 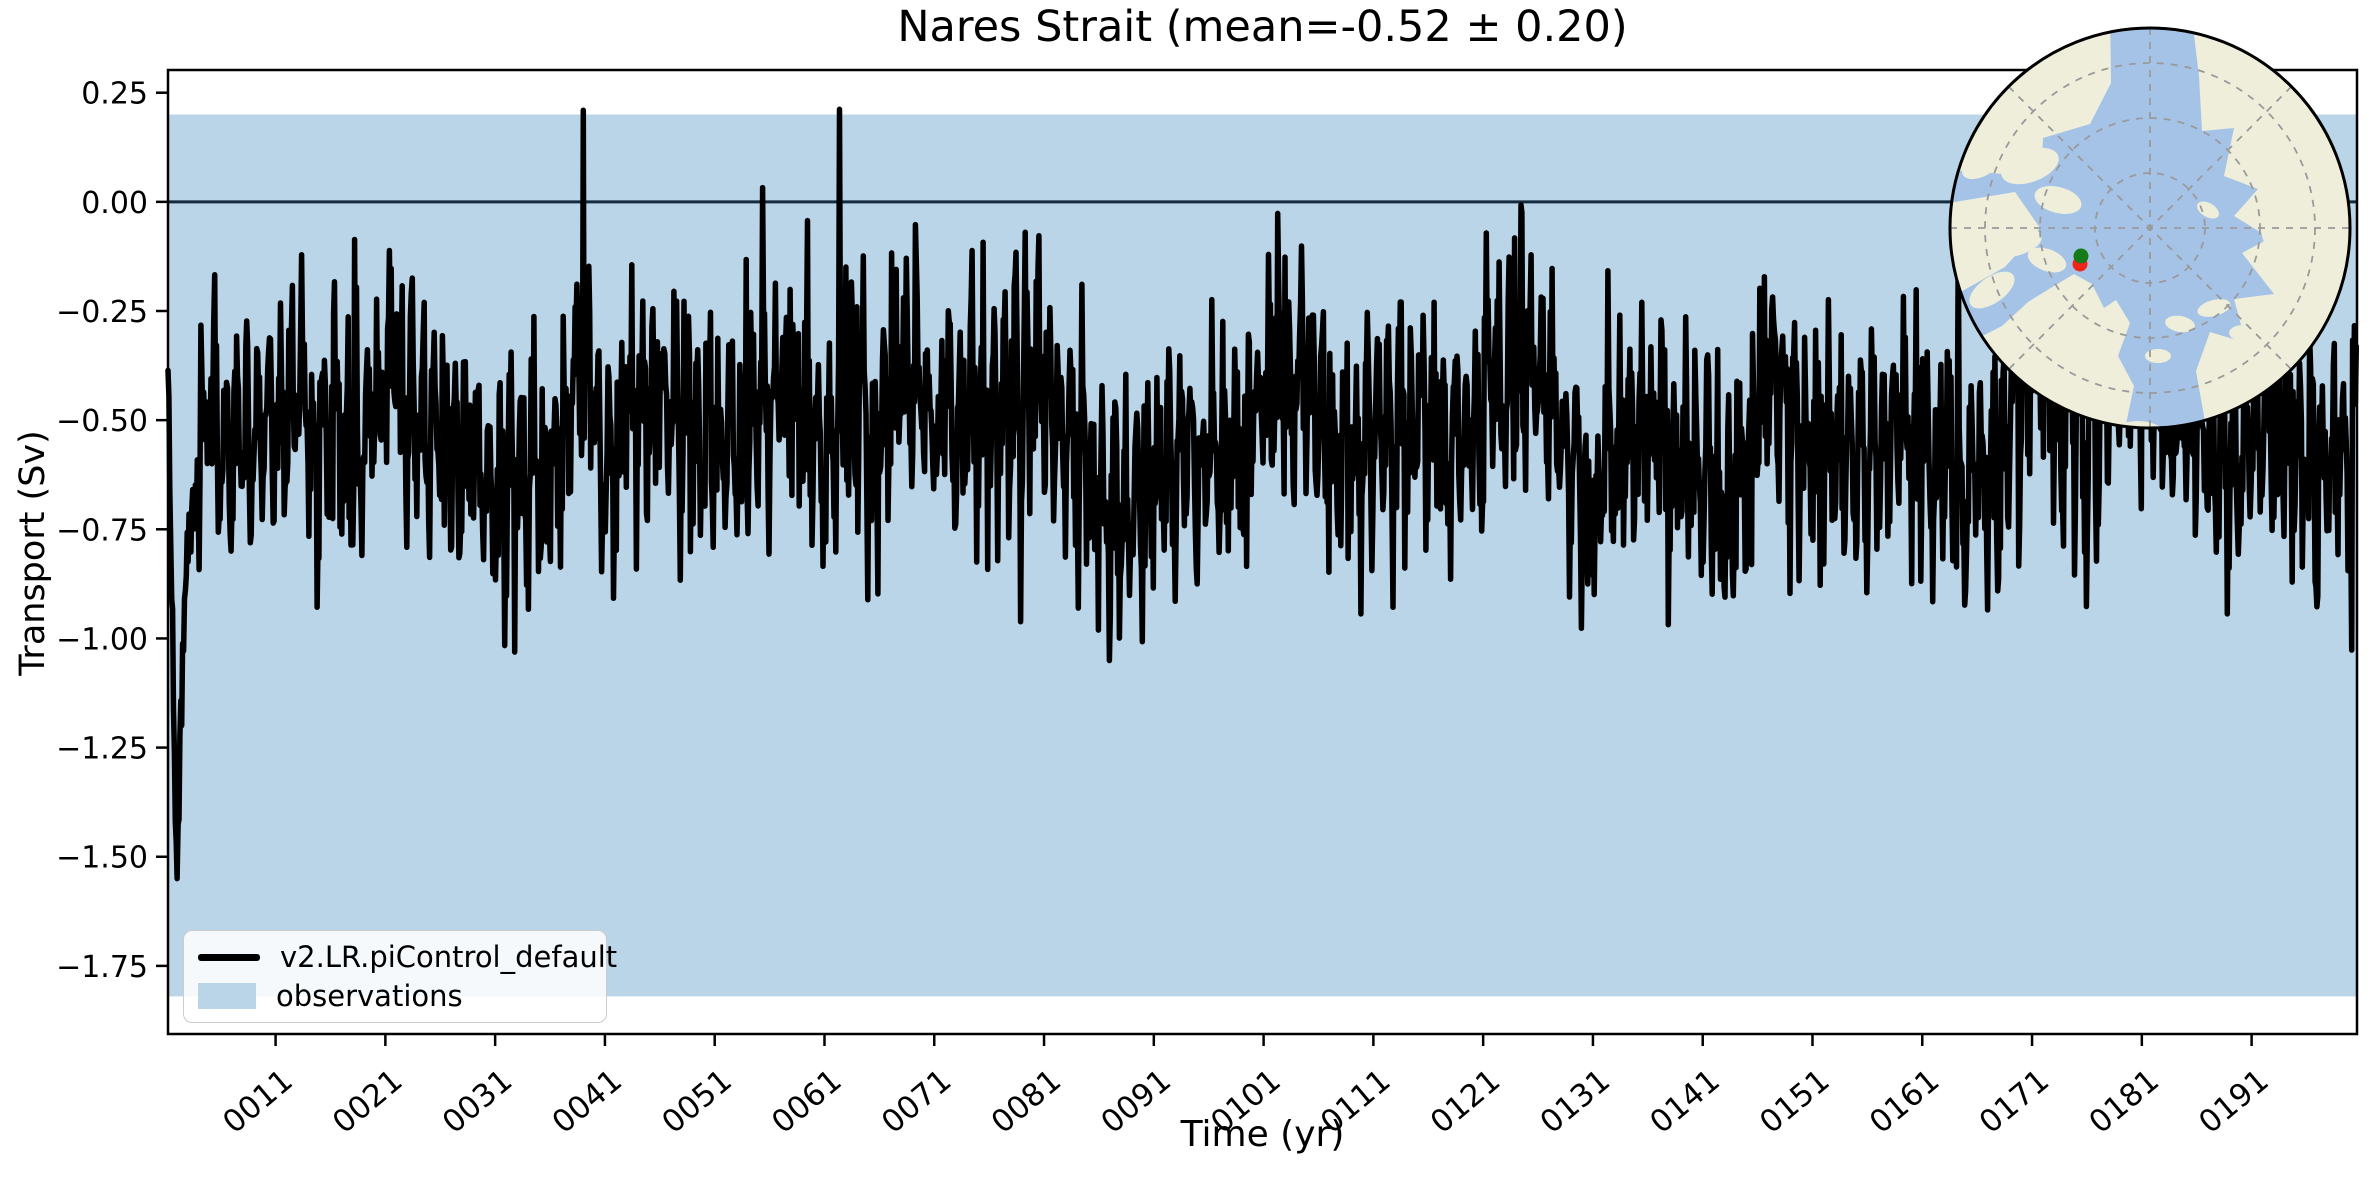 I want to click on map-frame, so click(x=2150, y=228).